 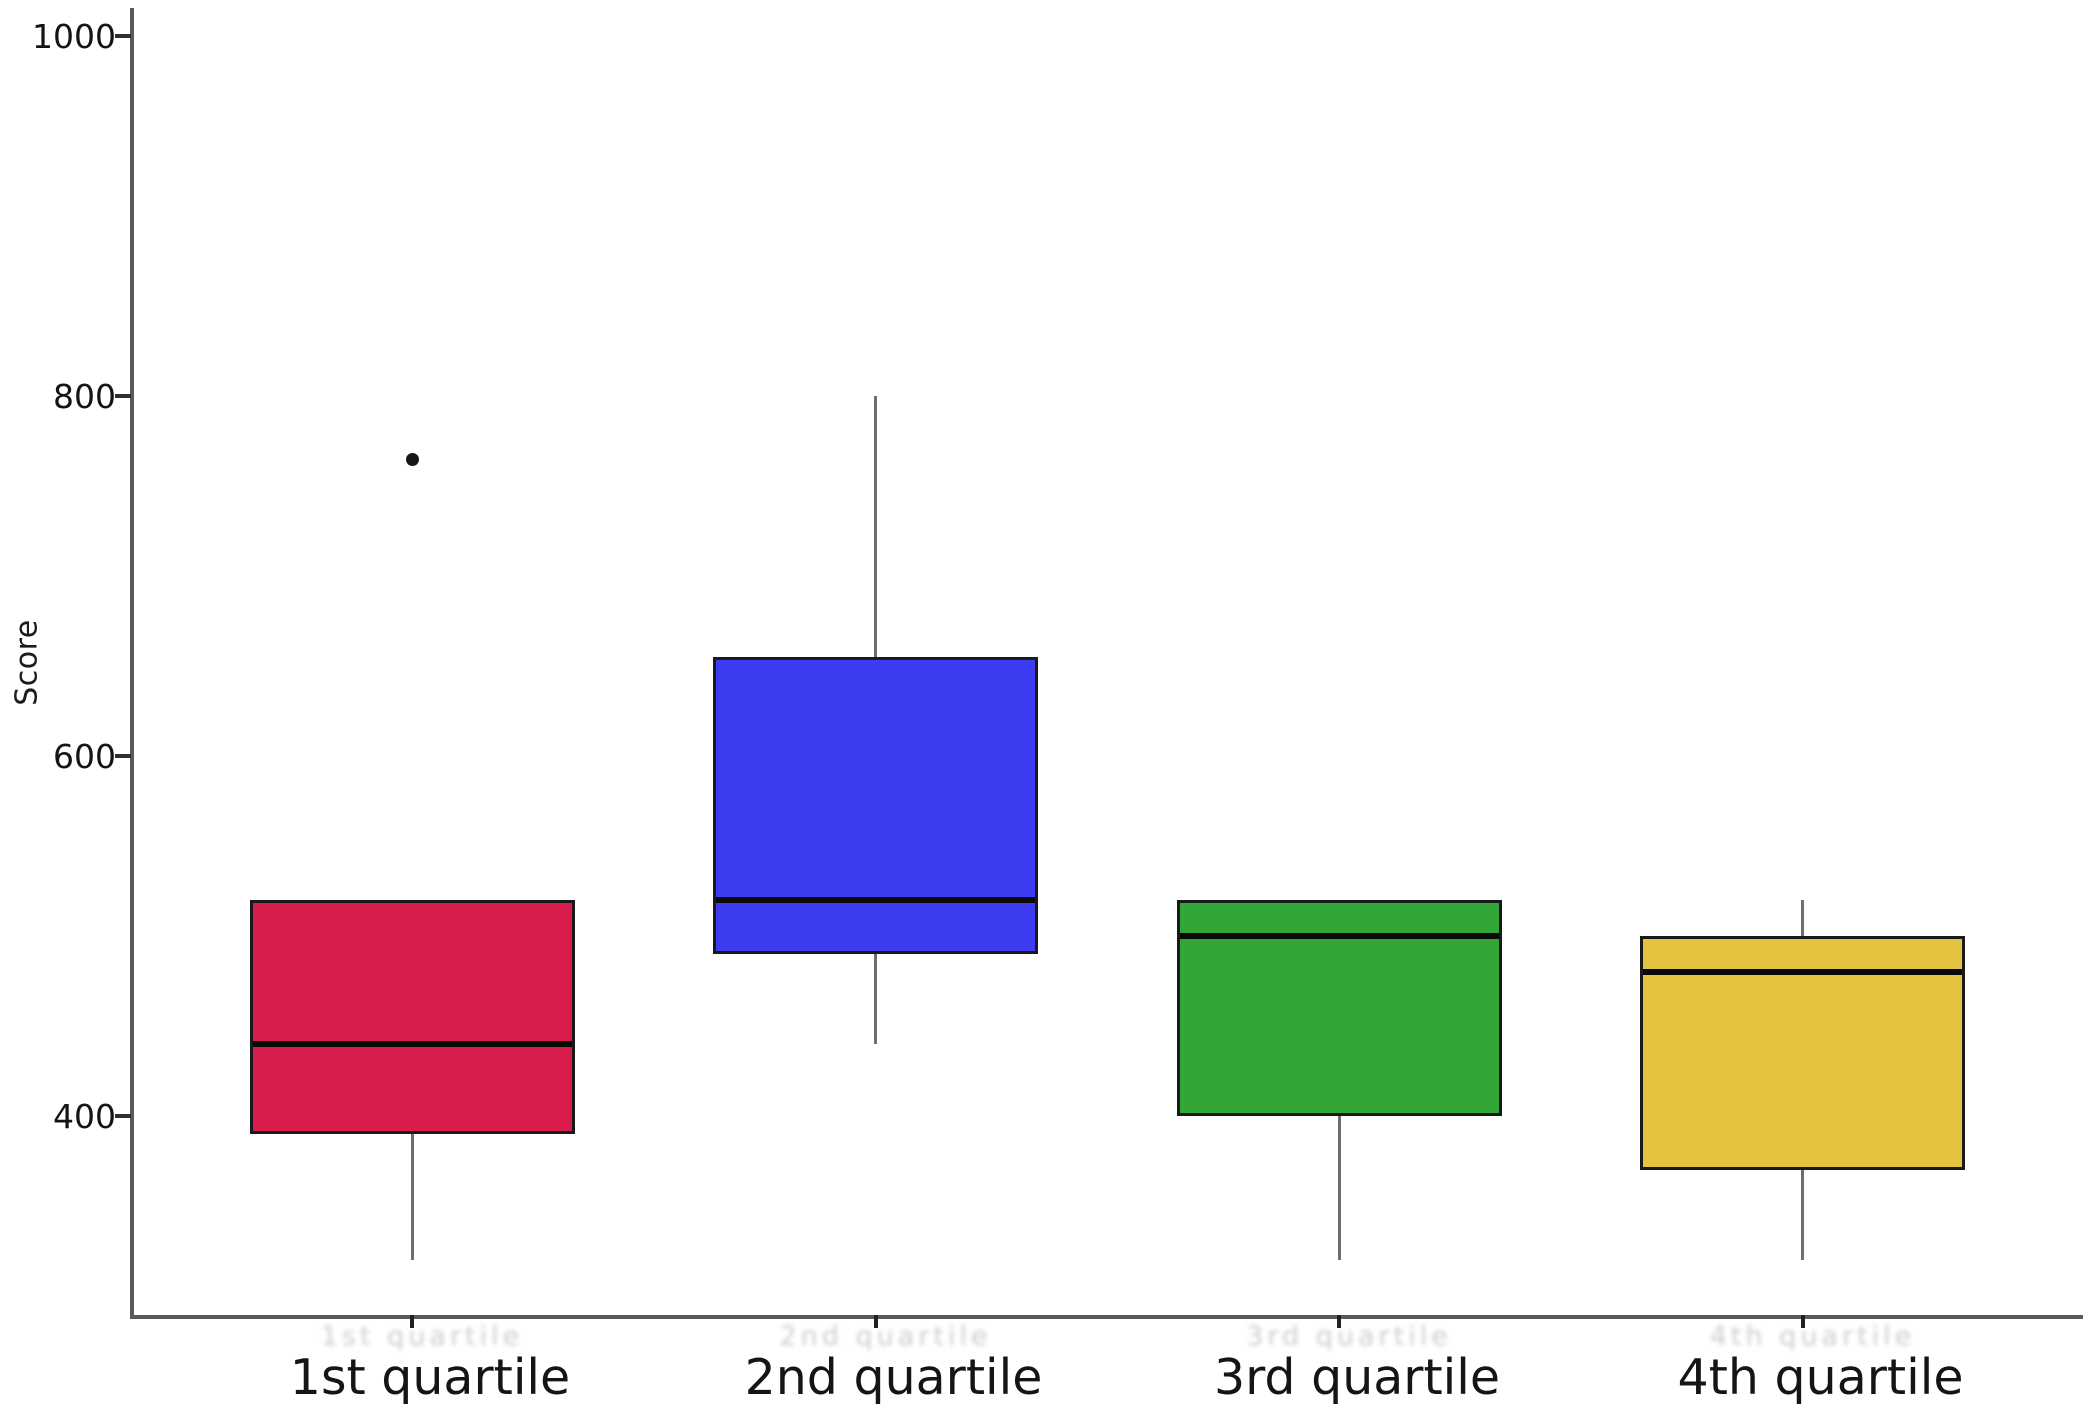 I want to click on y-tick-label: 800, so click(x=84, y=396).